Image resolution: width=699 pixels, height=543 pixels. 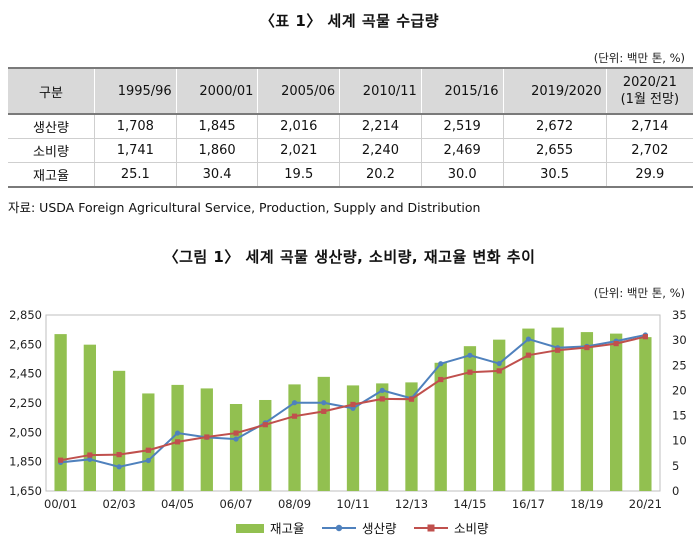 I want to click on table-cell: 2,519, so click(x=462, y=126).